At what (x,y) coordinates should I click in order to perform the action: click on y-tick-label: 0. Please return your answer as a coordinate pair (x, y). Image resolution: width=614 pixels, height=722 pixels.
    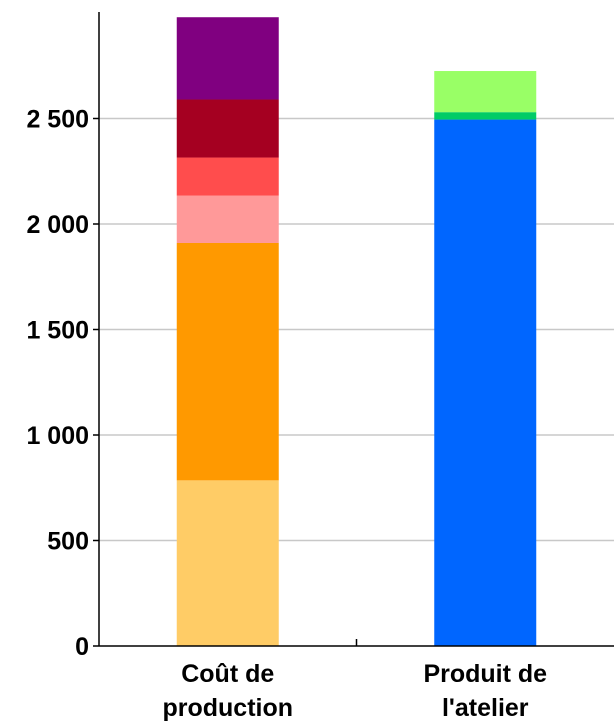
    Looking at the image, I should click on (82, 647).